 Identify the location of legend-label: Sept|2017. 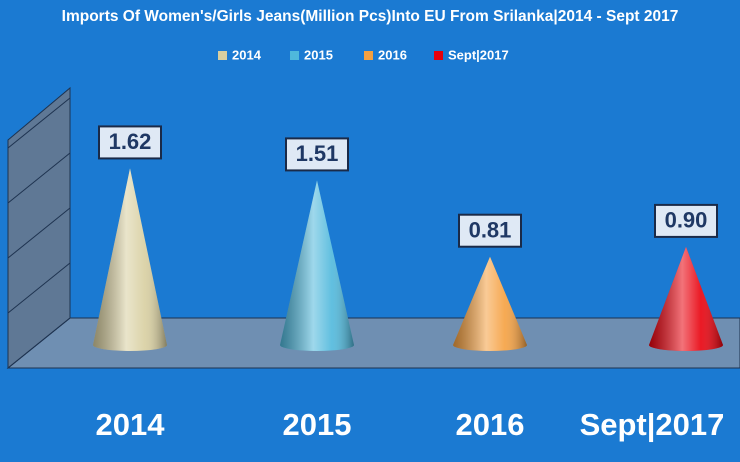
(478, 54).